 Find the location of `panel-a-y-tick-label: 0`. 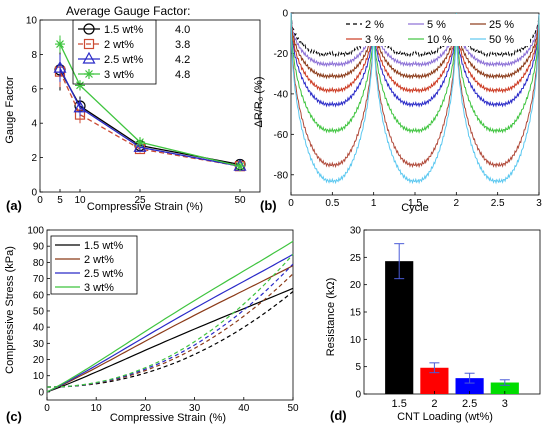

panel-a-y-tick-label: 0 is located at coordinates (34, 193).